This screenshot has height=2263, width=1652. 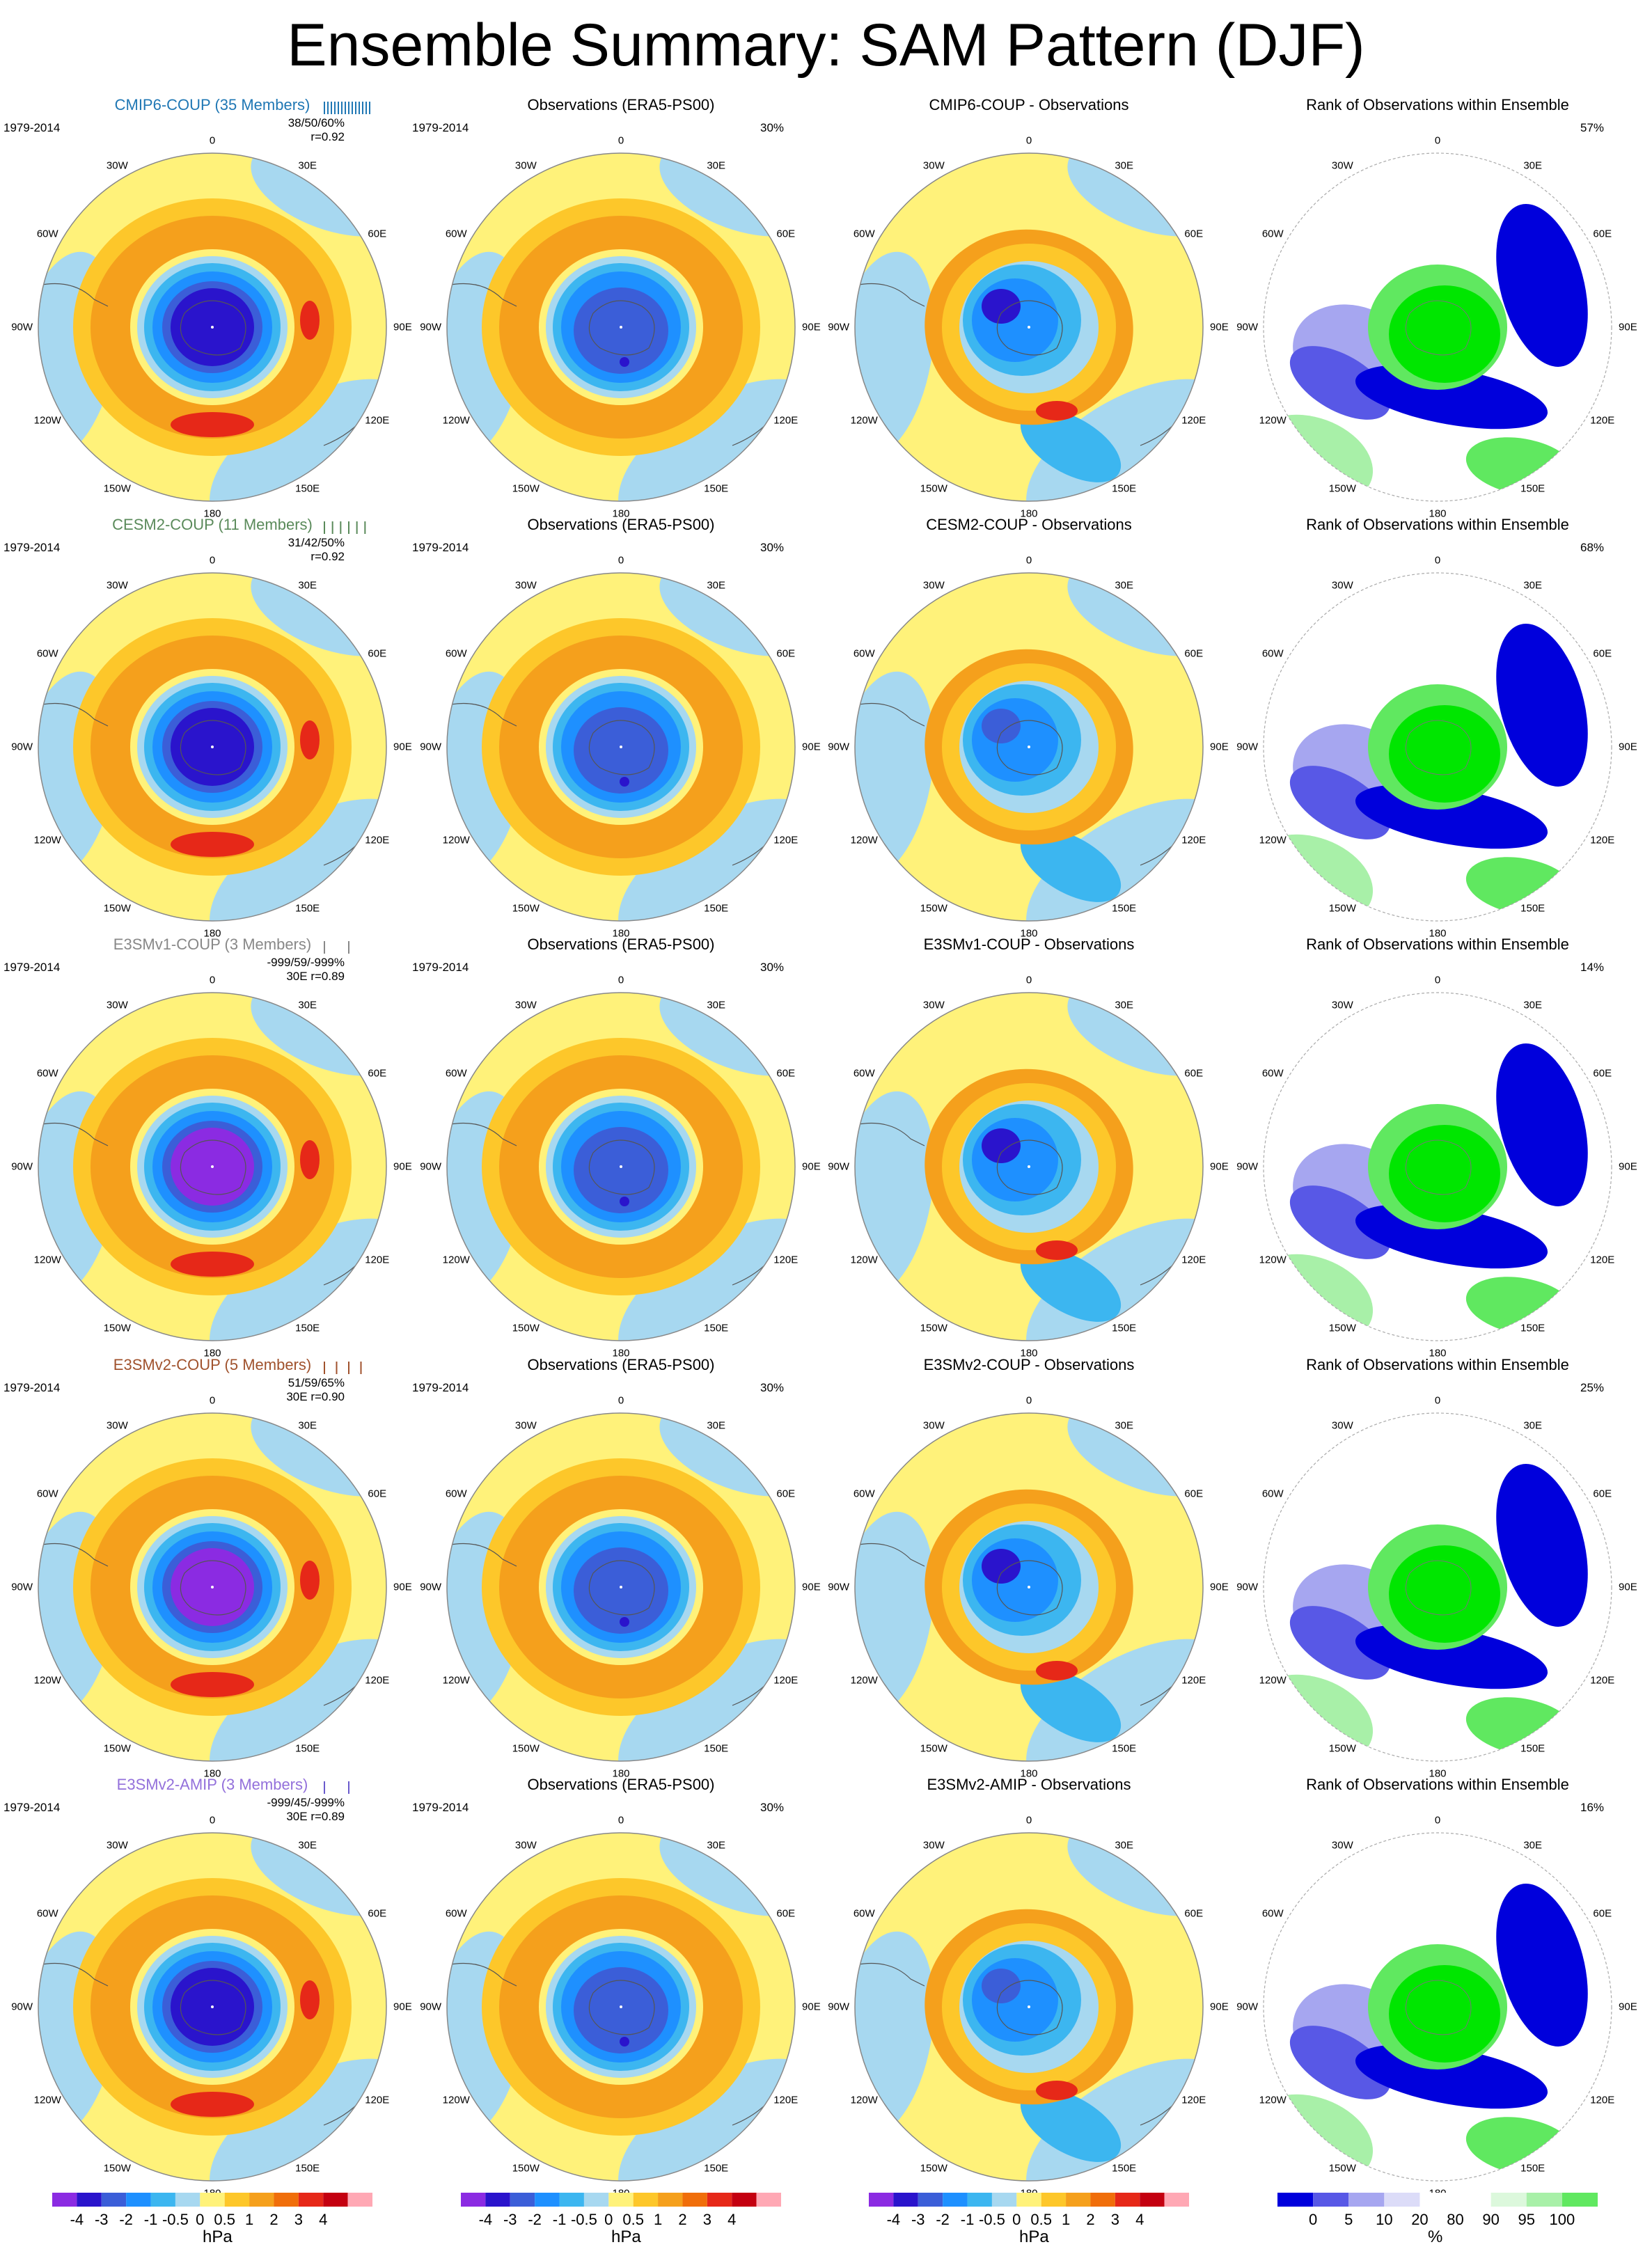 I want to click on difference-panel-title: E3SMv2-AMIP - Observations, so click(x=1029, y=1785).